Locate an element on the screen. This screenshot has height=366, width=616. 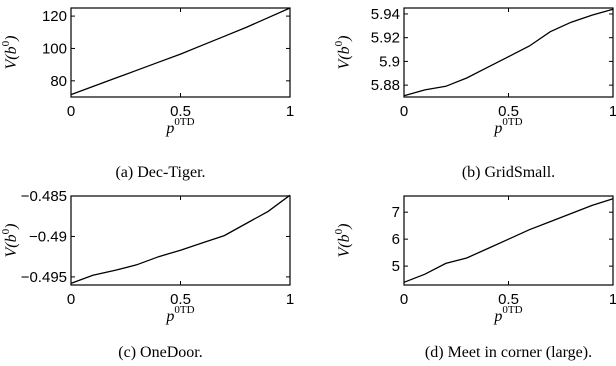
chart-0-xtick-label: 0.5 is located at coordinates (180, 111).